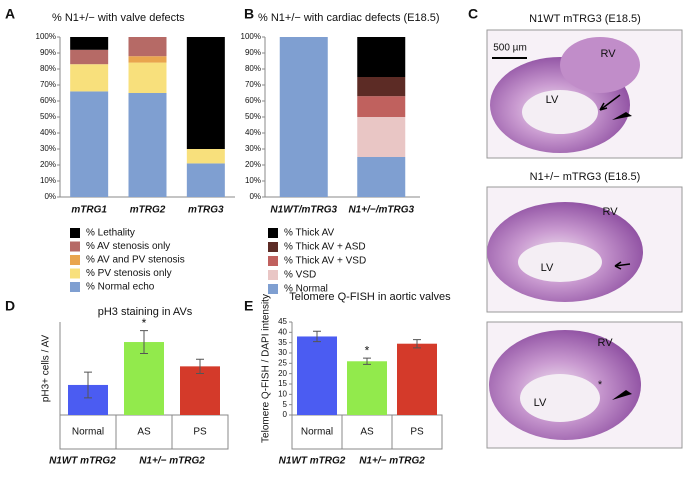 The width and height of the screenshot is (700, 483). I want to click on panel-label: B, so click(249, 14).